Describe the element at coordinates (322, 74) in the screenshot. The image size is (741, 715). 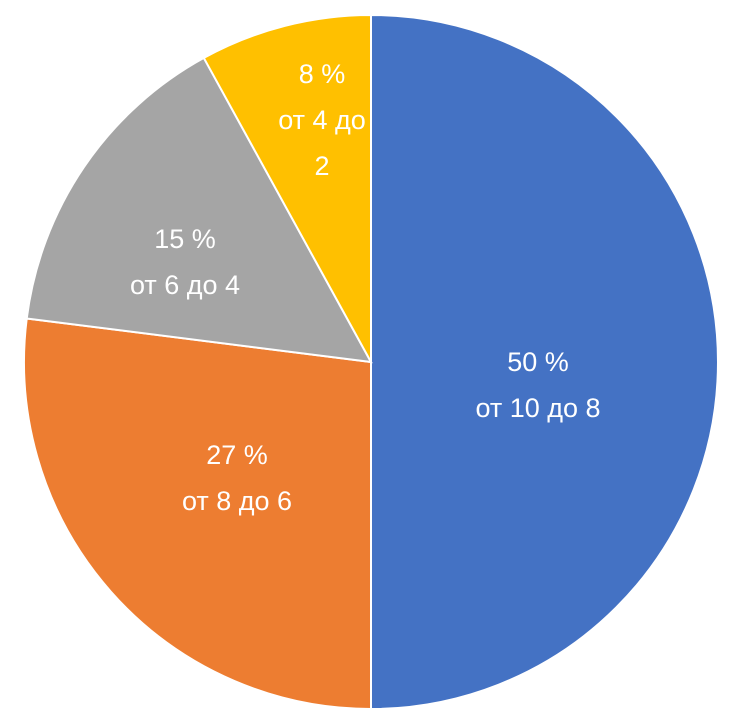
I see `value-label: 8 %` at that location.